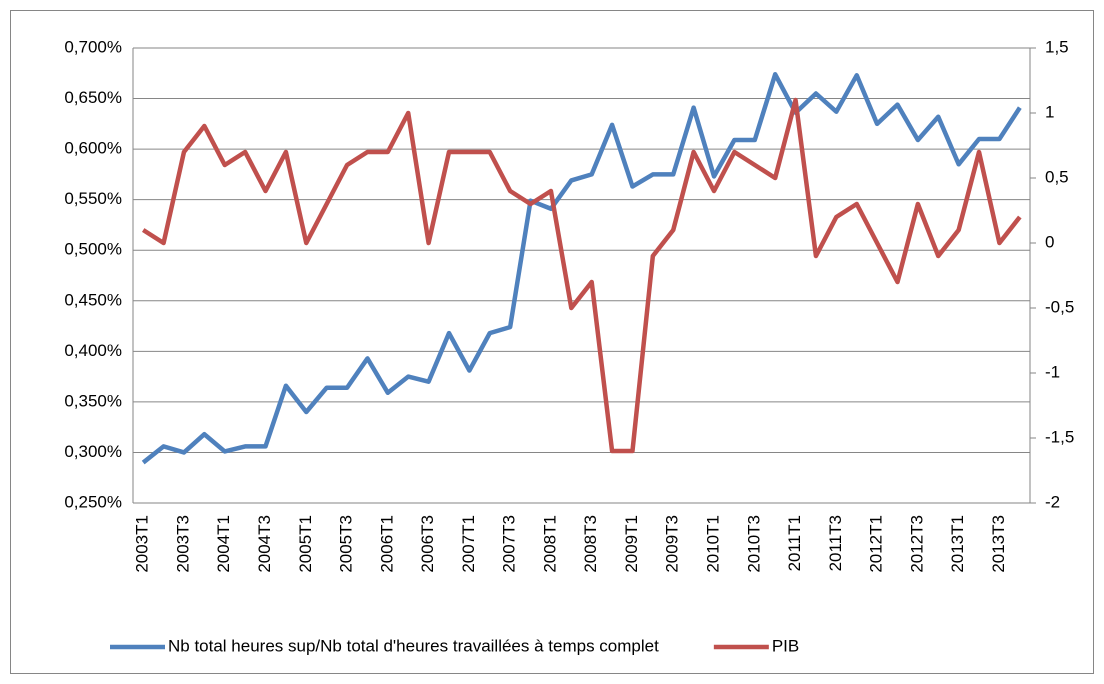  Describe the element at coordinates (93, 148) in the screenshot. I see `y-tick-label: 0,600%` at that location.